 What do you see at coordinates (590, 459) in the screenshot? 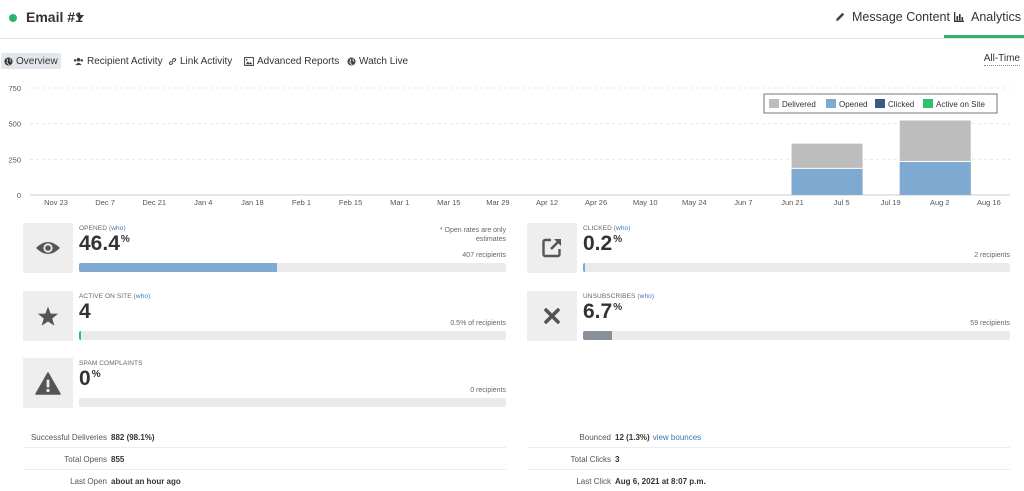
I see `summary-key: Total Clicks` at bounding box center [590, 459].